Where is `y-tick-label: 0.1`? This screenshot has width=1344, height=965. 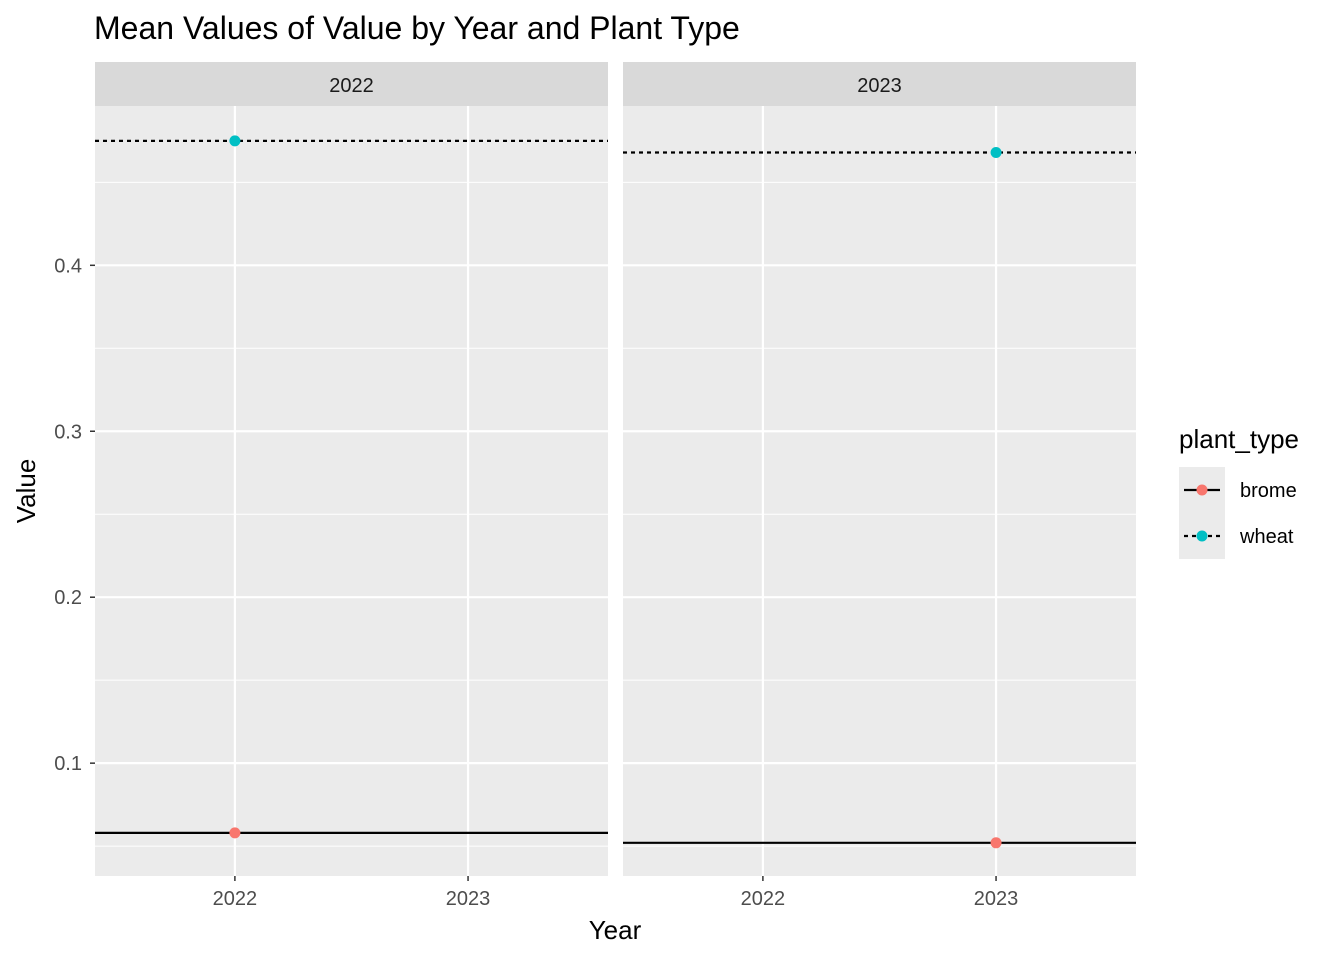
y-tick-label: 0.1 is located at coordinates (68, 764).